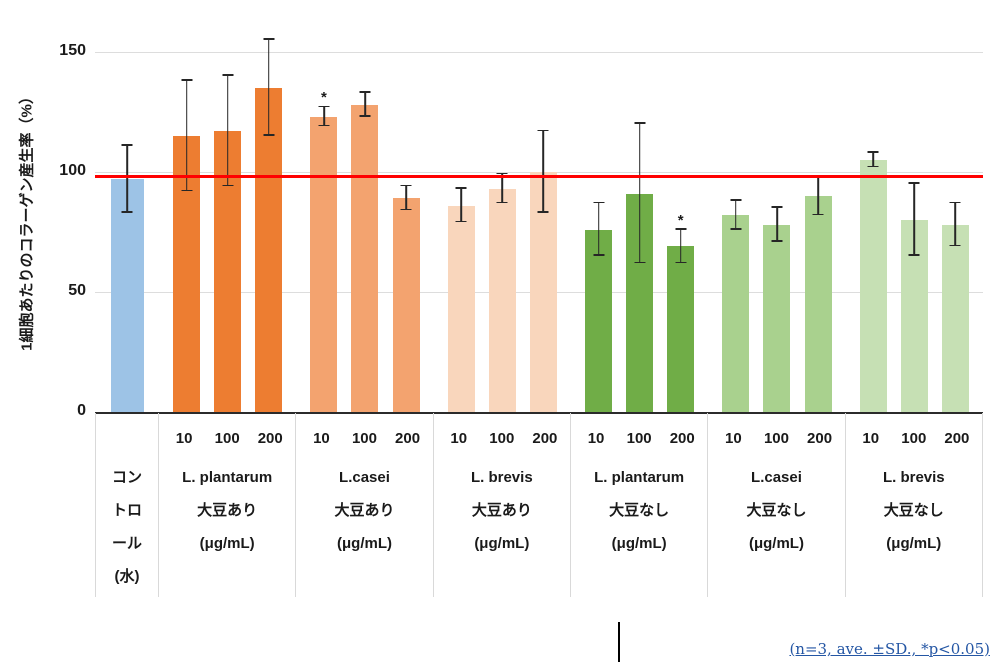  I want to click on group-label-line: トロ, so click(126, 510).